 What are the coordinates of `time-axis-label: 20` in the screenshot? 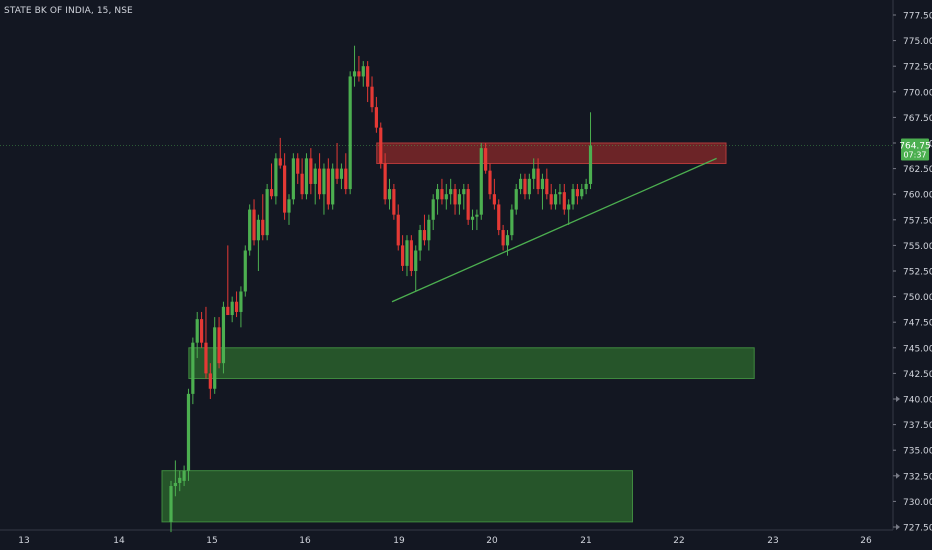 It's located at (492, 541).